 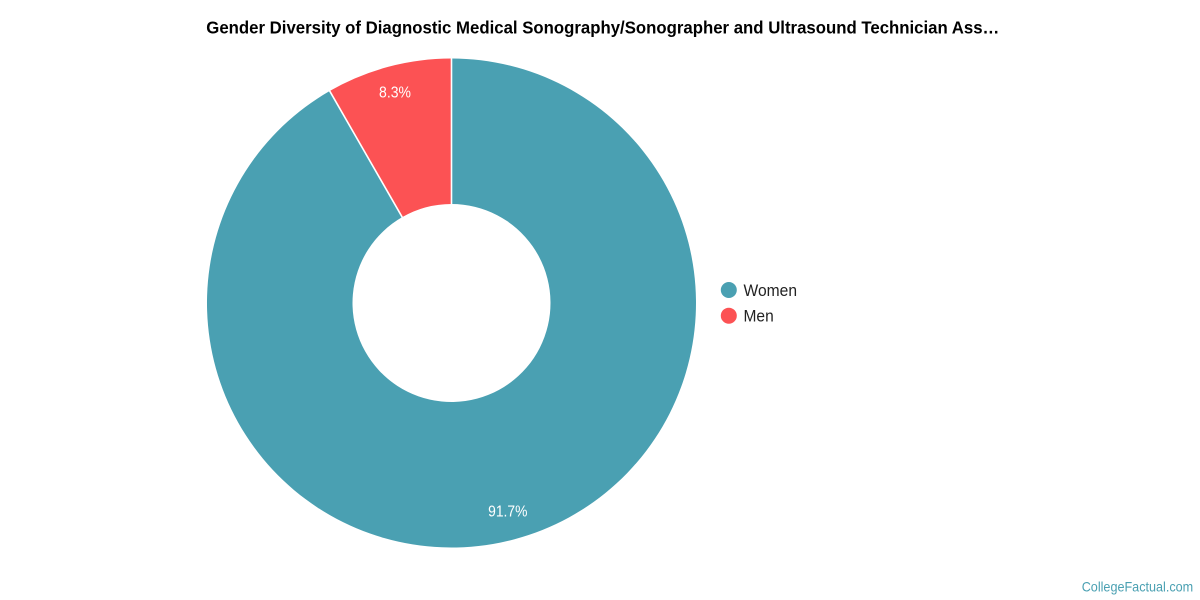 I want to click on svg-text: 91.7%, so click(x=507, y=511).